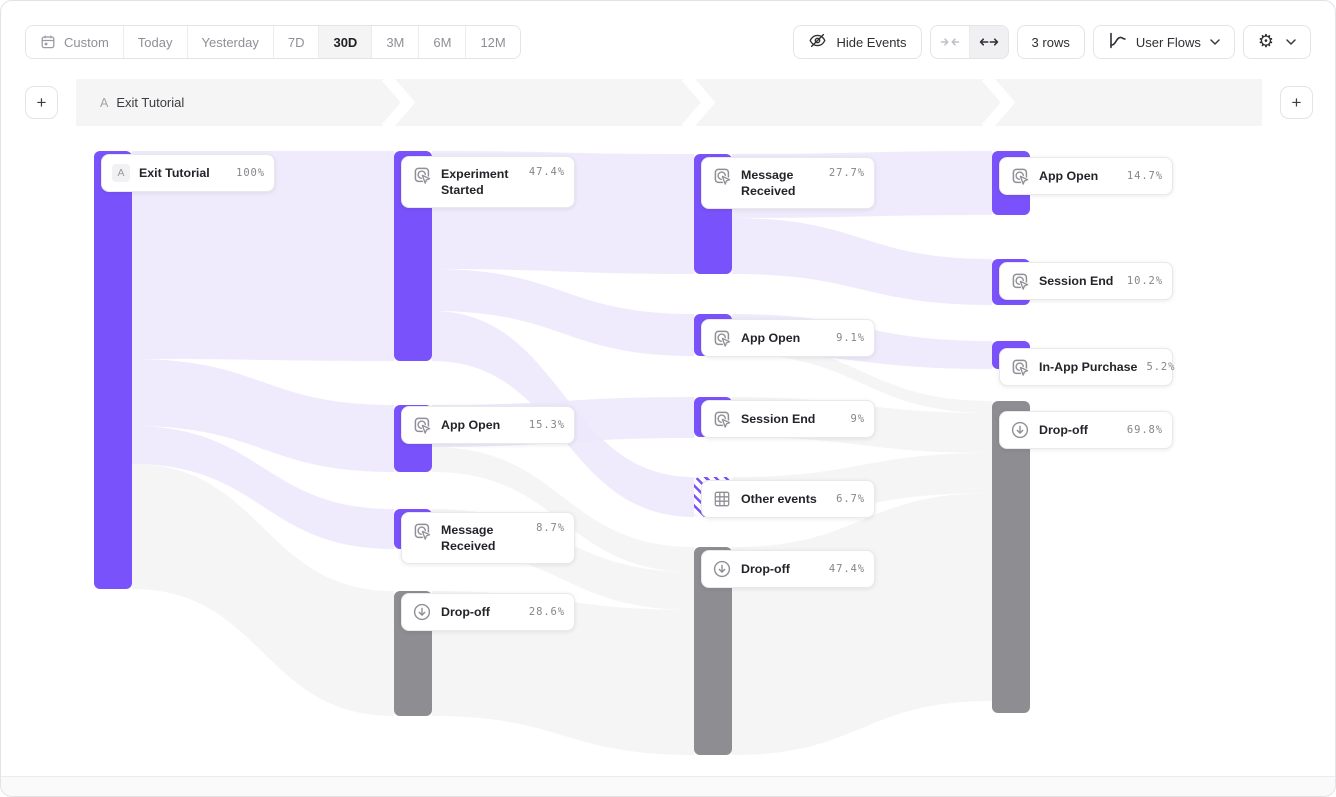  Describe the element at coordinates (1265, 41) in the screenshot. I see `gear-icon: ⚙` at that location.